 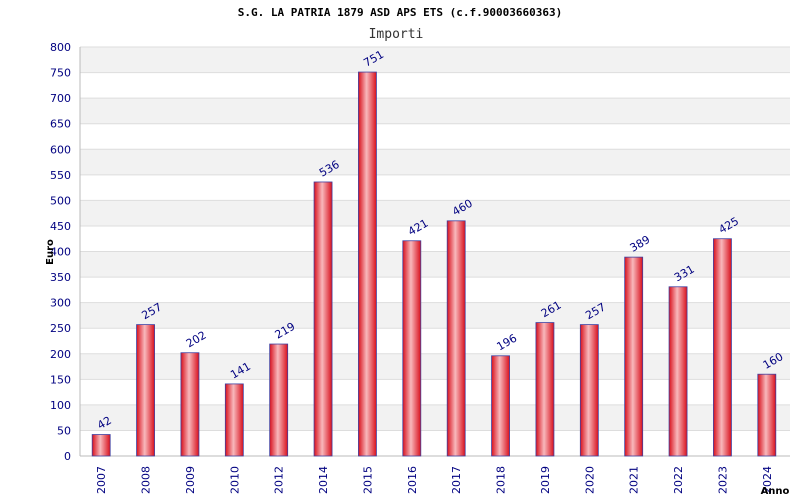 What do you see at coordinates (60, 73) in the screenshot?
I see `y-tick-label: 750` at bounding box center [60, 73].